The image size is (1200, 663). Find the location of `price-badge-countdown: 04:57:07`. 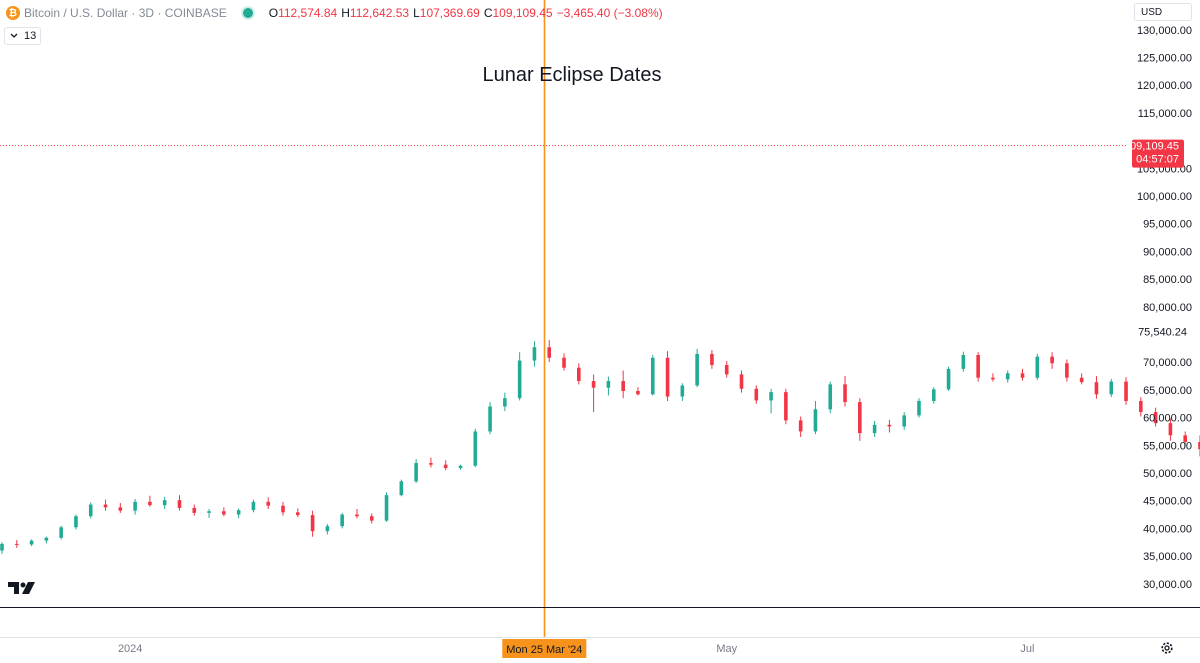

price-badge-countdown: 04:57:07 is located at coordinates (1157, 160).